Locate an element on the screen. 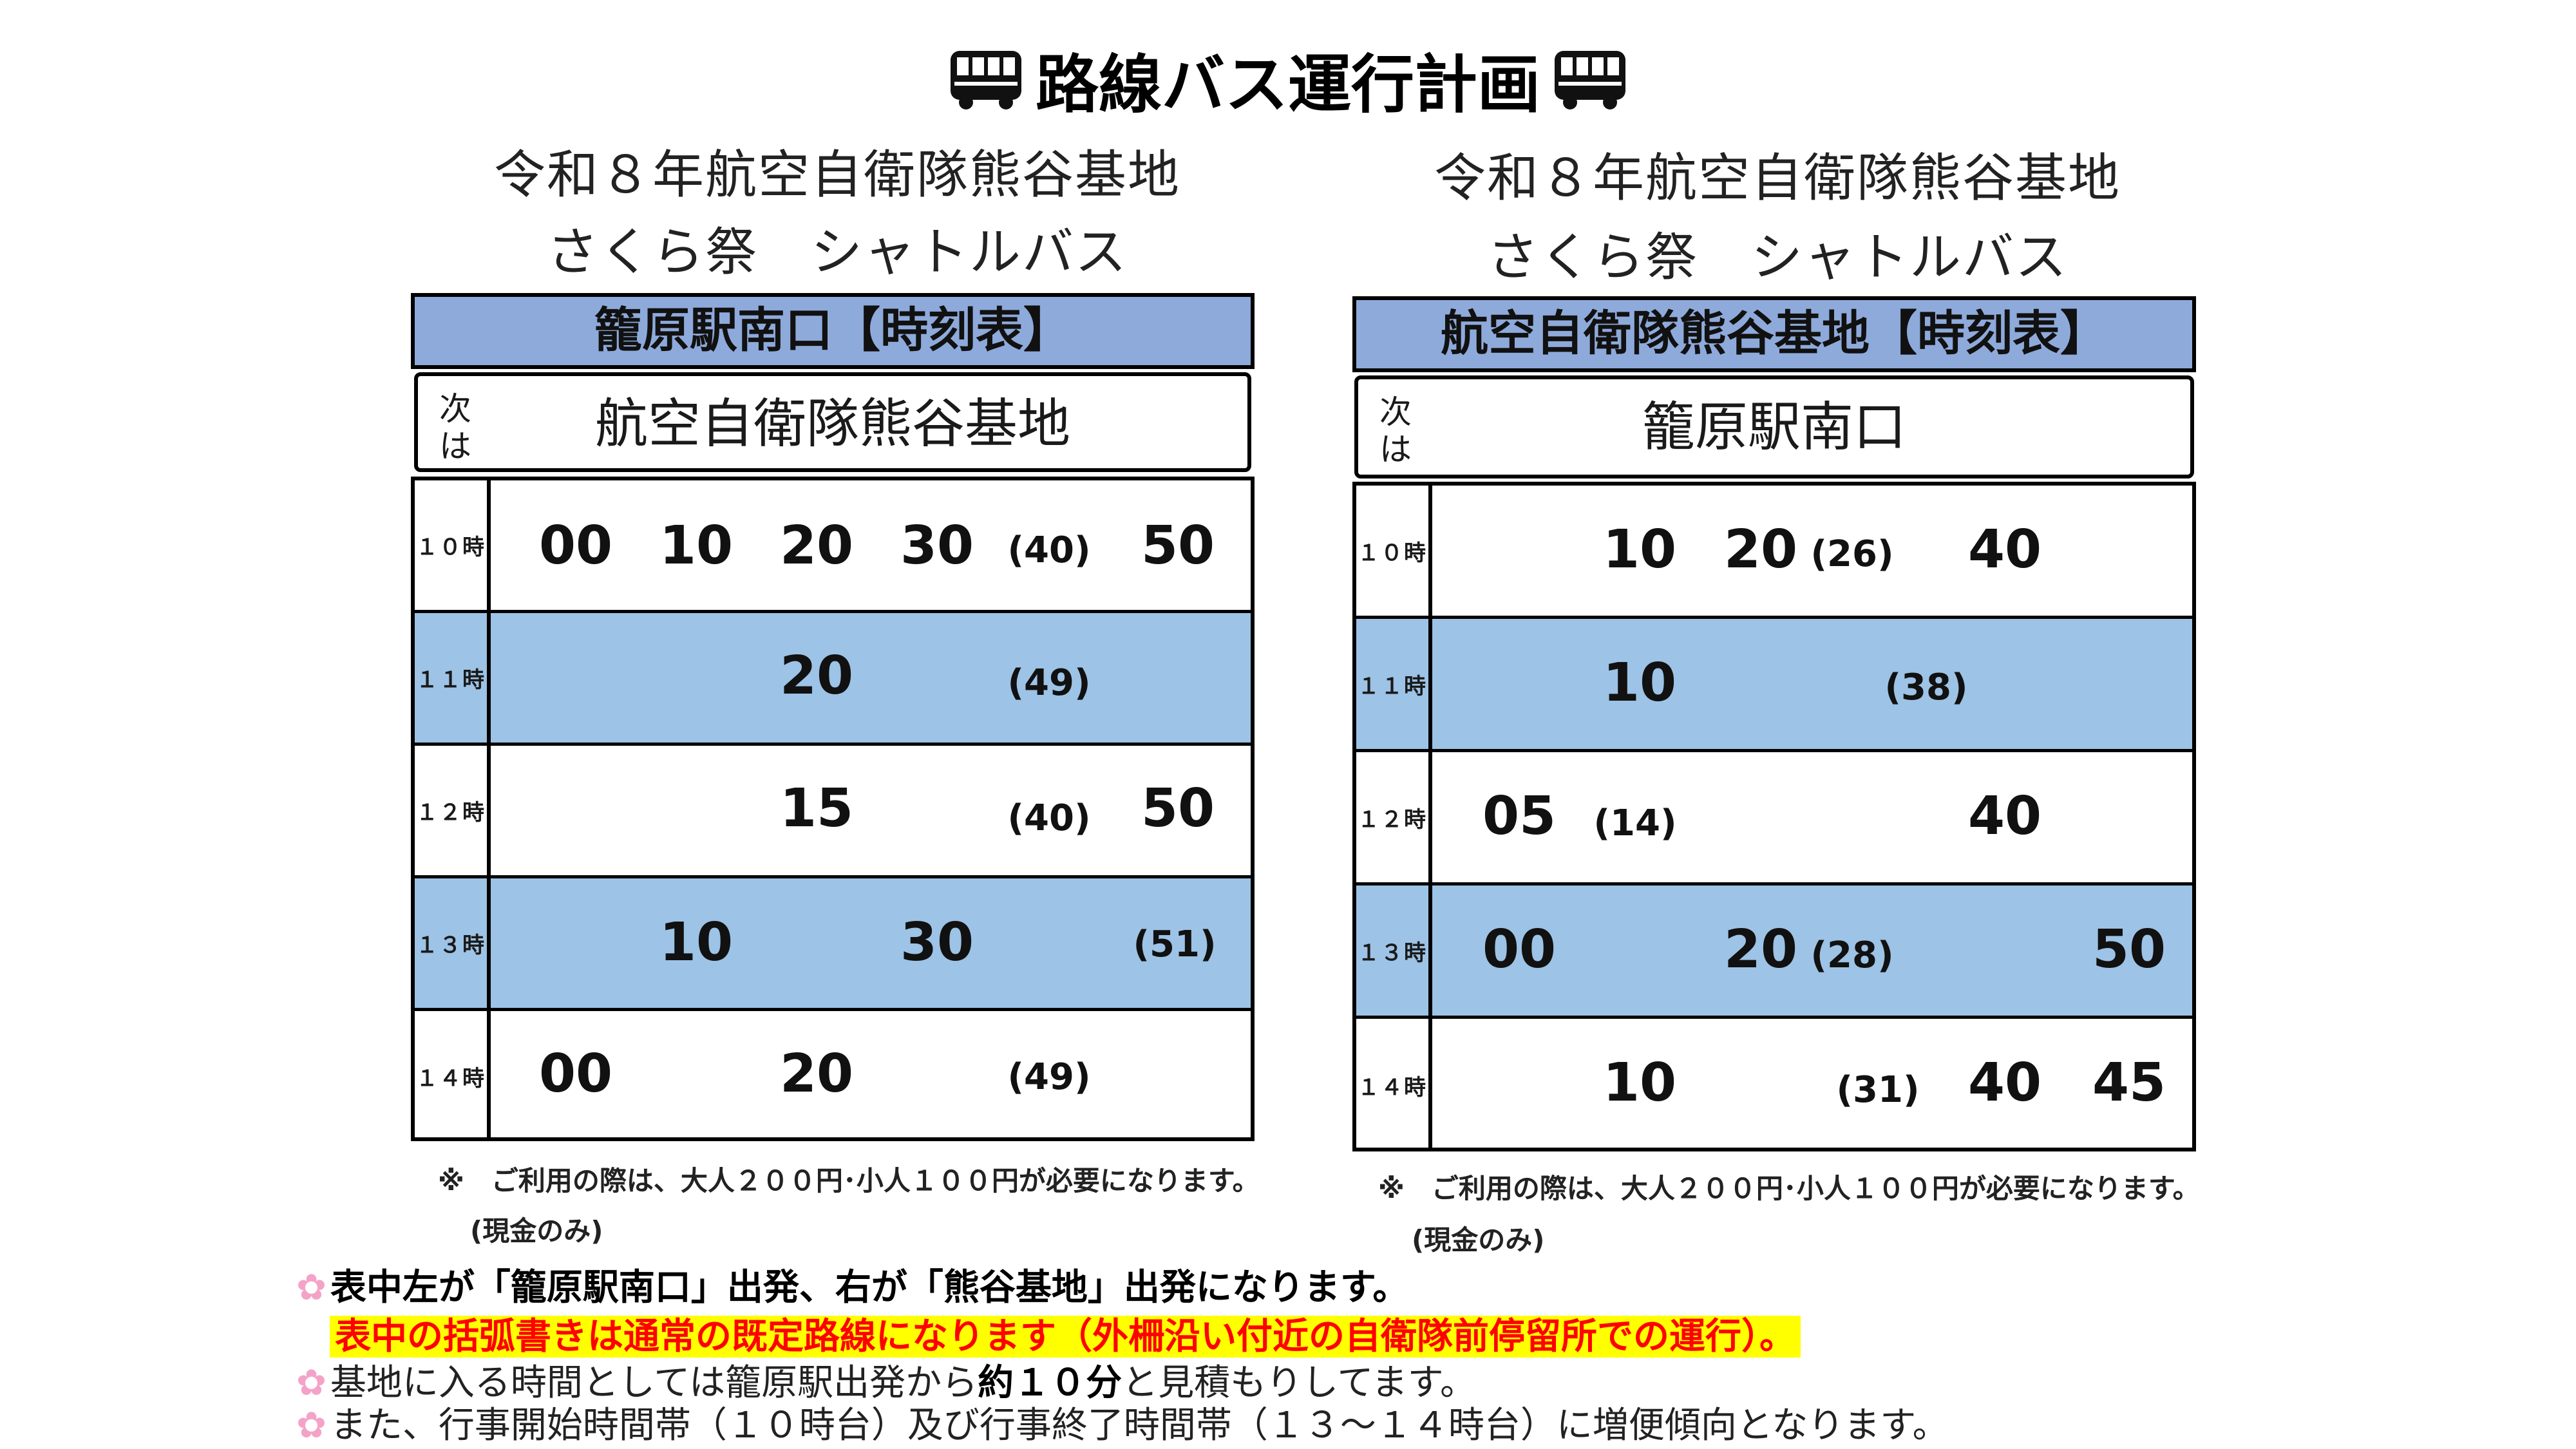  table-row: １２時 15 (40) 50 is located at coordinates (833, 812).